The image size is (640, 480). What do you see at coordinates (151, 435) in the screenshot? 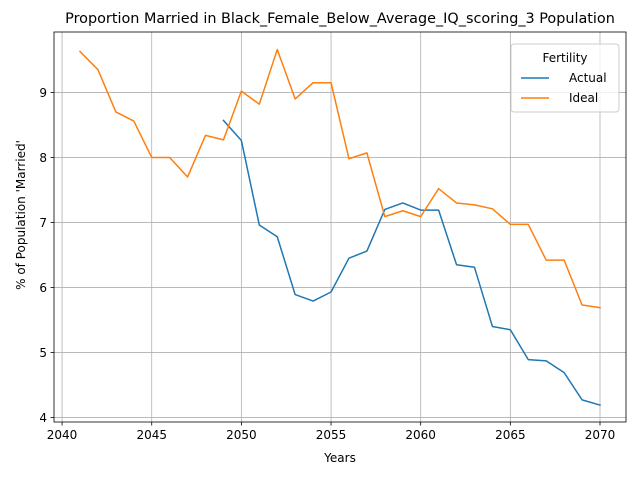
I see `x-tick-label: 2045` at bounding box center [151, 435].